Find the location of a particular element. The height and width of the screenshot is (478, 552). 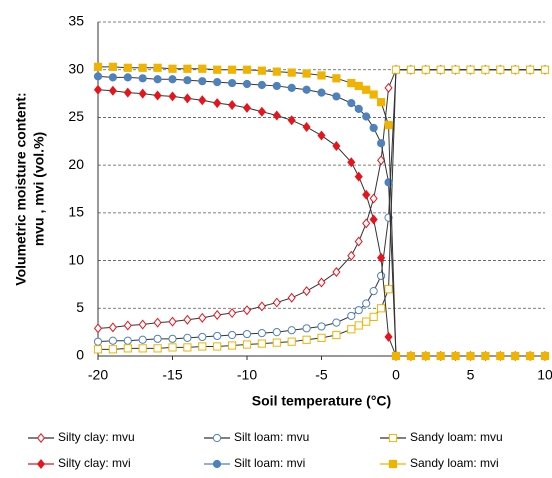

legend-item: Silty clay: mvu is located at coordinates (81, 437).